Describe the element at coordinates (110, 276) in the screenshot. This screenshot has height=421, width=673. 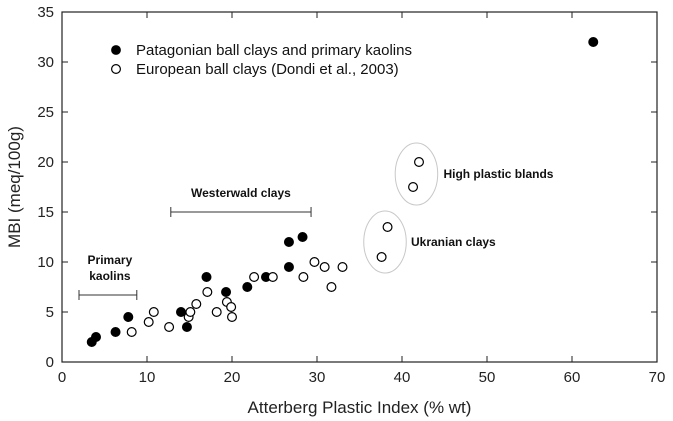
I see `primary-kaolins-label-line2: kaolins` at that location.